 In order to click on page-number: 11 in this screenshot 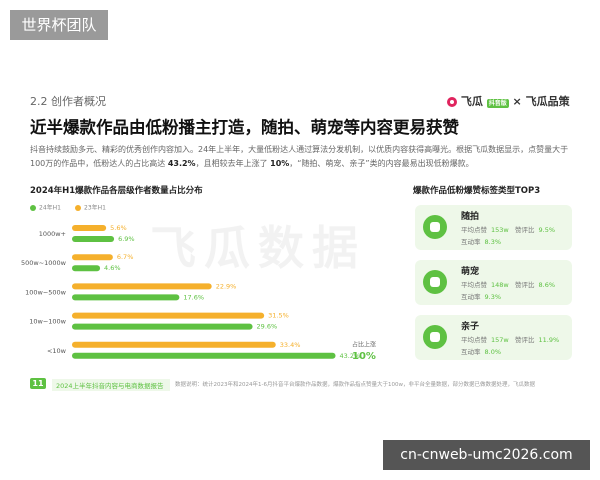, I will do `click(38, 383)`.